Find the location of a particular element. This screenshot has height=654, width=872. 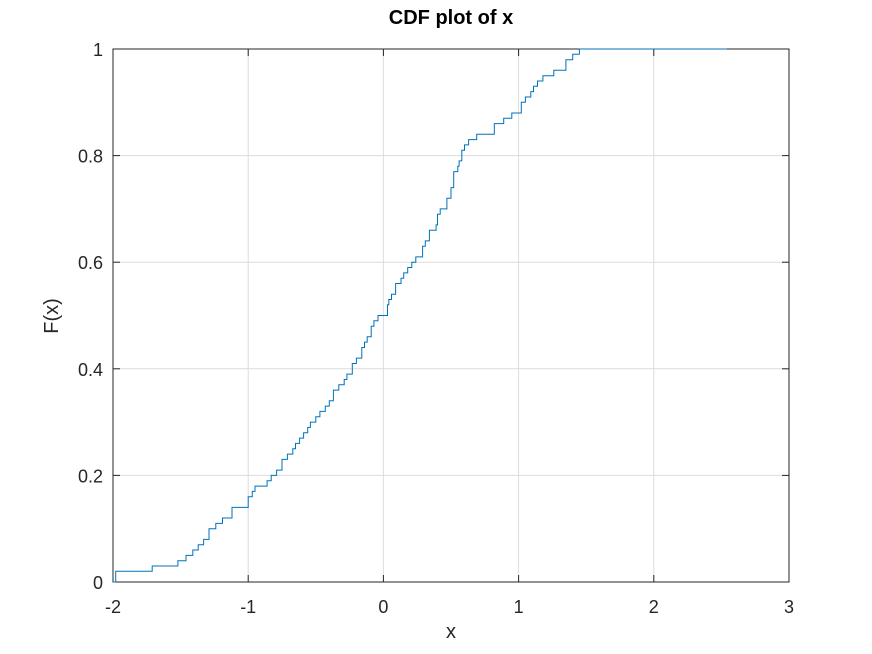

y-tick-label: 0.6 is located at coordinates (90, 263).